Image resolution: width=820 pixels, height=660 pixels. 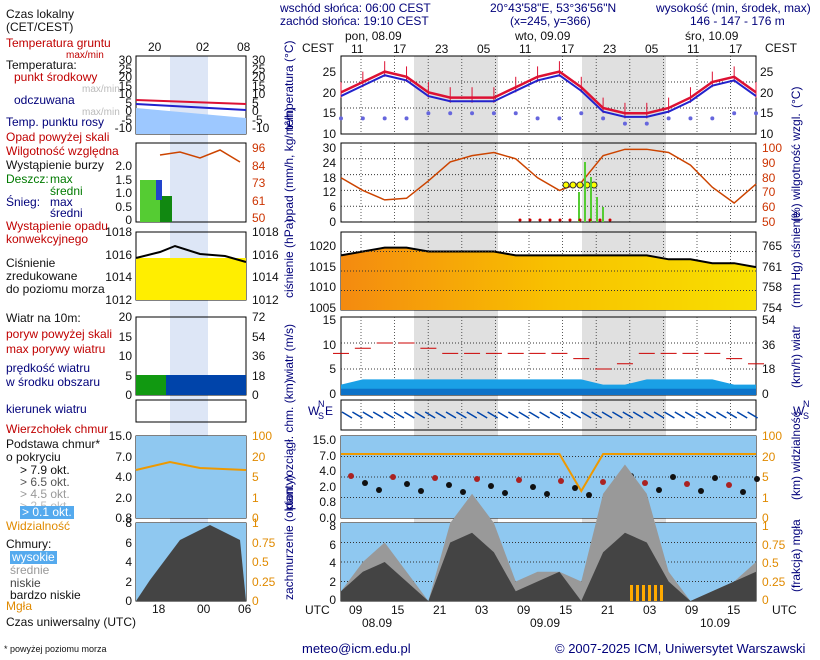 What do you see at coordinates (53, 444) in the screenshot?
I see `legend-cloud-base: Podstawa chmur*` at bounding box center [53, 444].